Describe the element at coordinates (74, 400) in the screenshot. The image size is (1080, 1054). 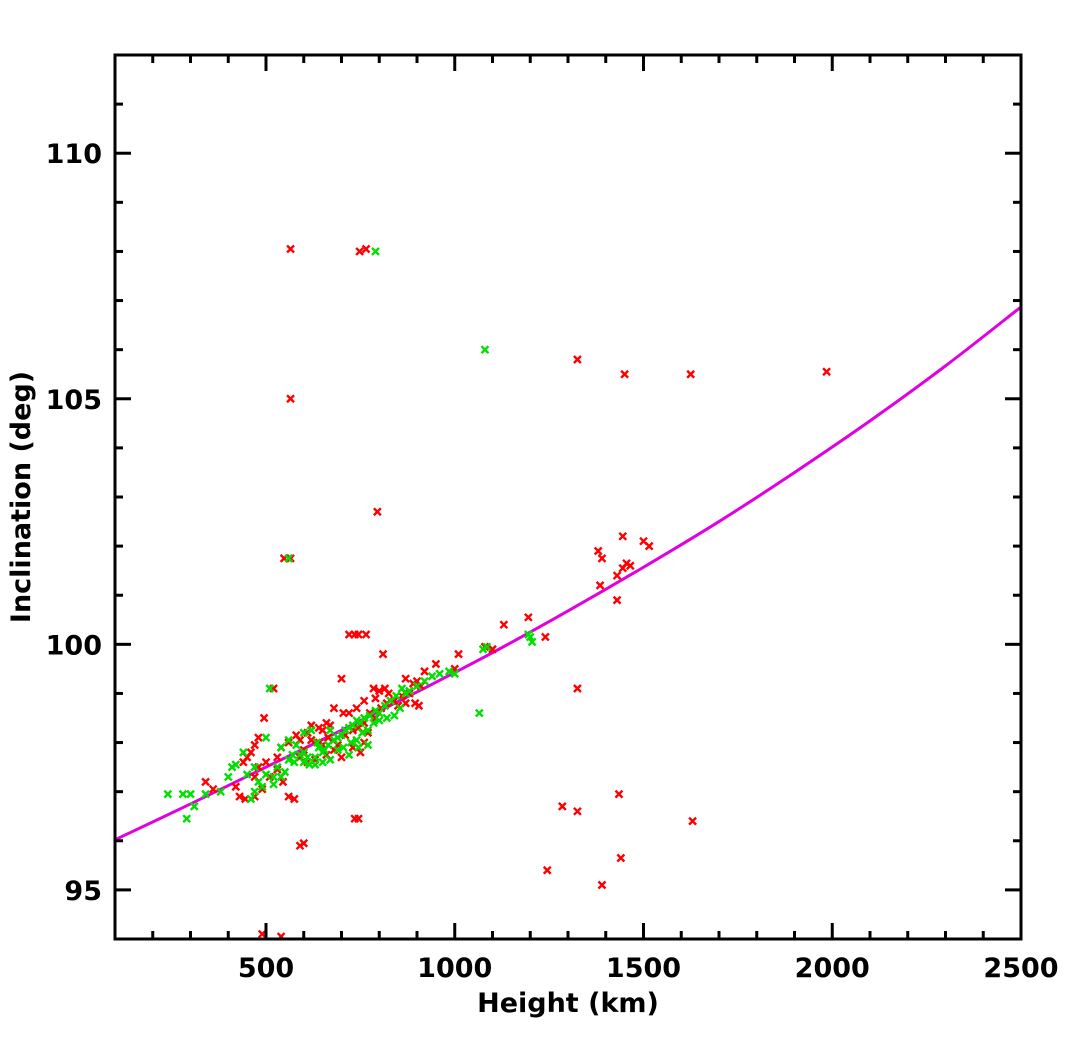
I see `y-tick-label: 105` at that location.